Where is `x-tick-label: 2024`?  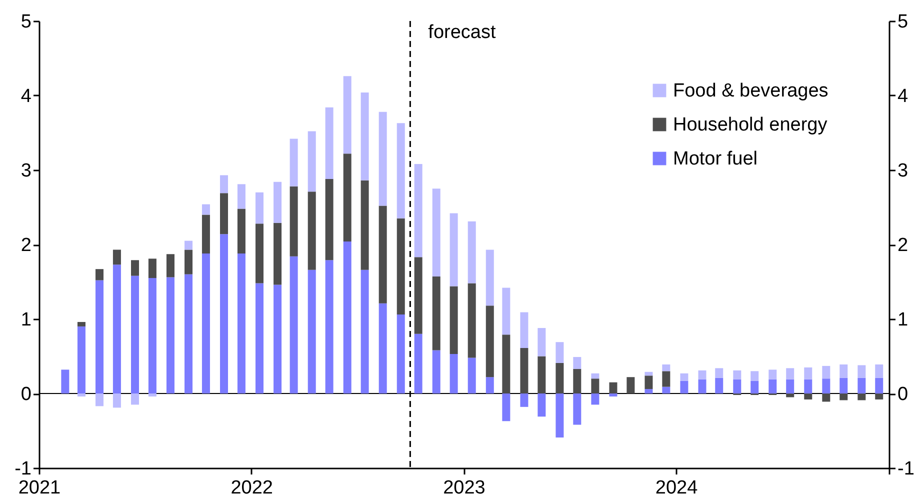 x-tick-label: 2024 is located at coordinates (676, 488).